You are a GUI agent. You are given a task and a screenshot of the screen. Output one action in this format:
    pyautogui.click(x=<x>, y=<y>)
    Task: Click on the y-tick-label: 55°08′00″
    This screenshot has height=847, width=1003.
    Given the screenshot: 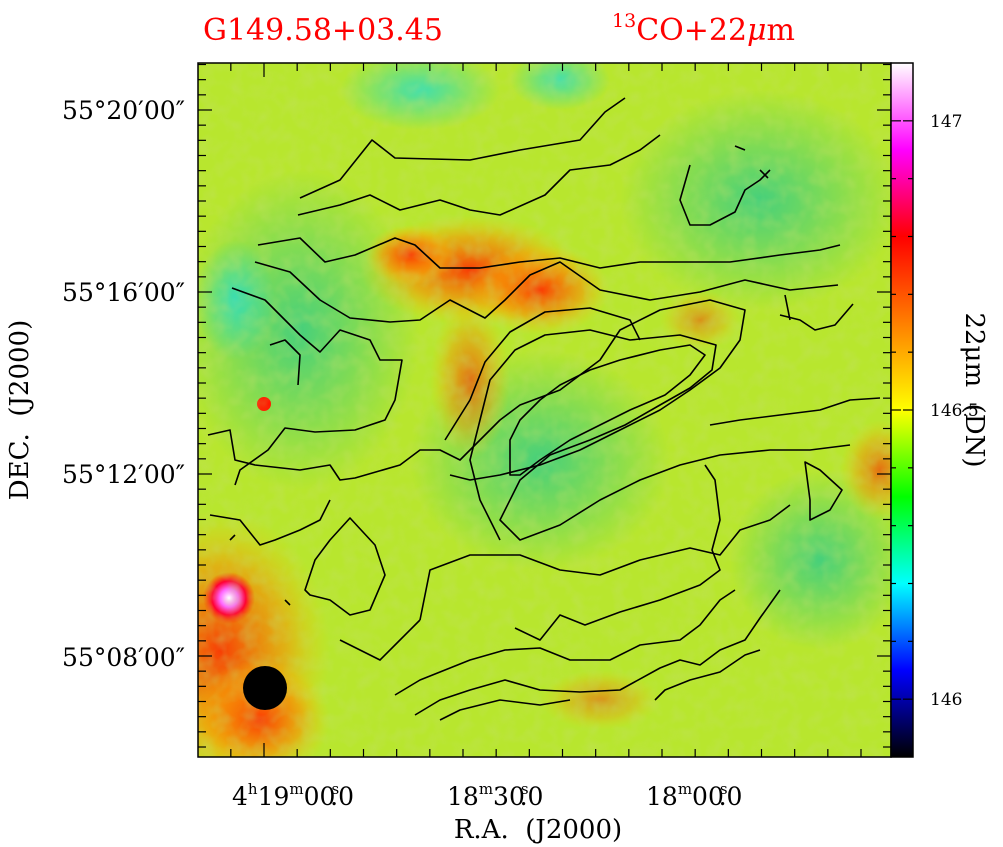 What is the action you would take?
    pyautogui.click(x=123, y=657)
    